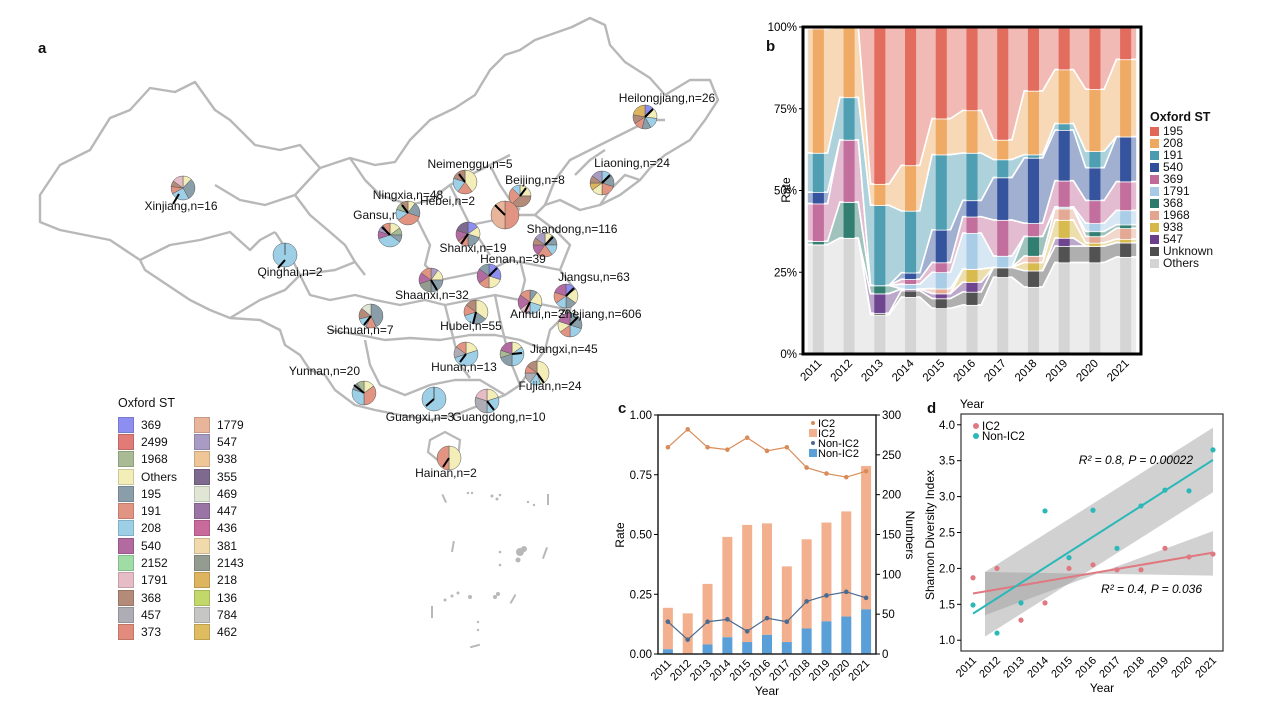 Image resolution: width=1269 pixels, height=709 pixels. I want to click on y2-tick-label: 250, so click(891, 456).